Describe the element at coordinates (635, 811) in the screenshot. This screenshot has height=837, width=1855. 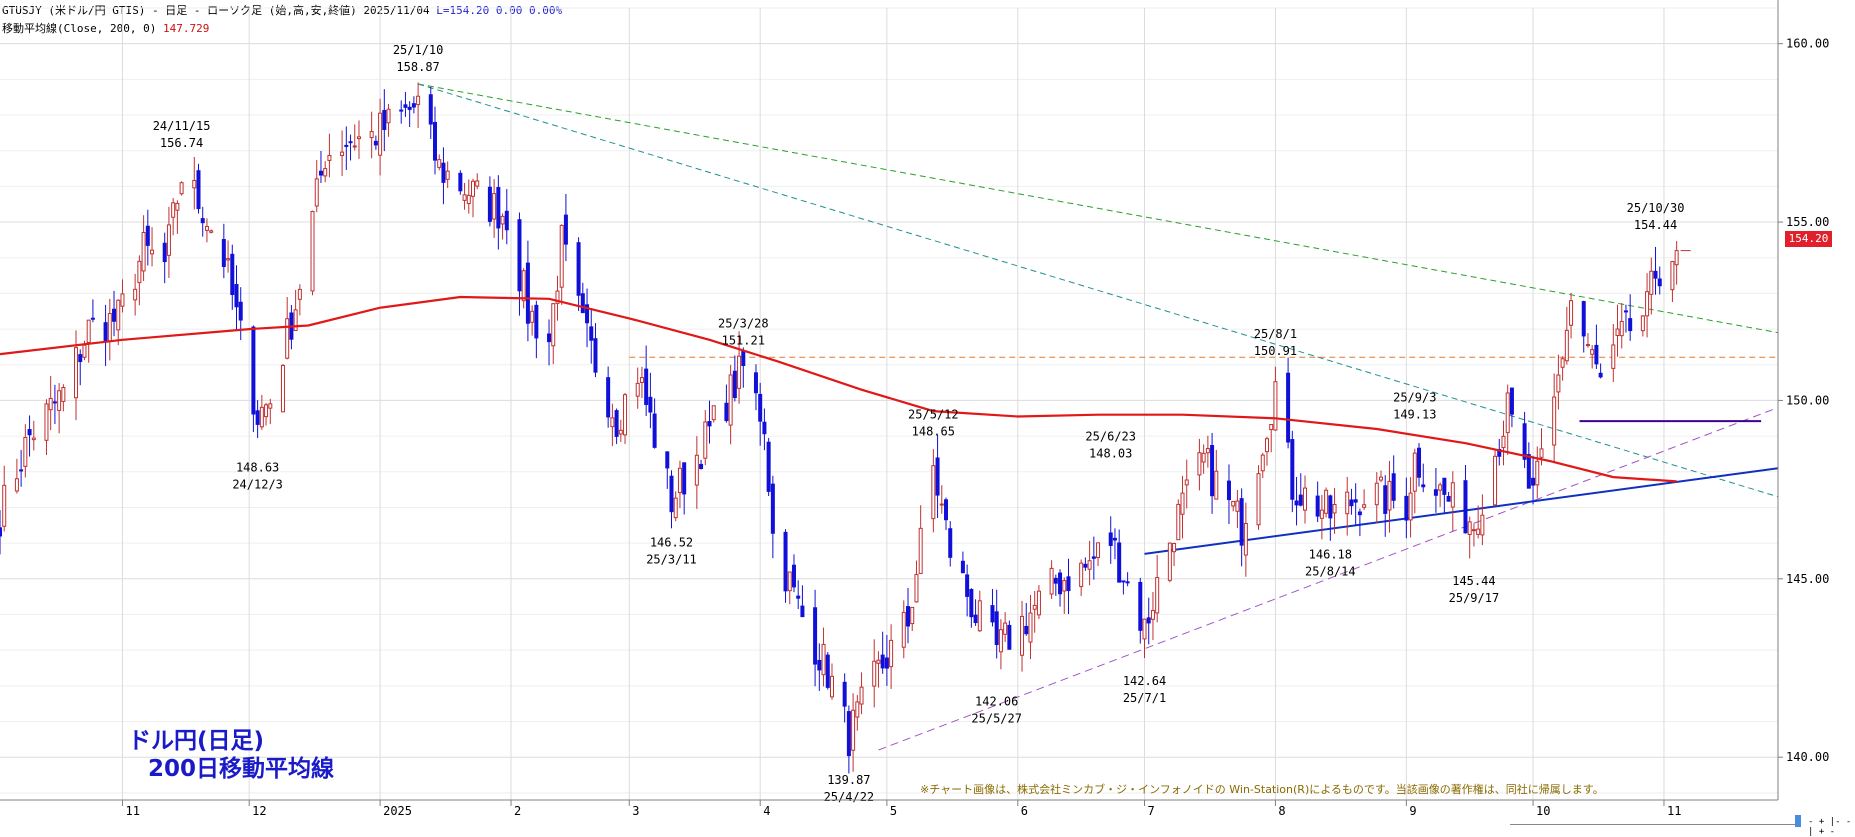
I see `x-tick-label: 3` at that location.